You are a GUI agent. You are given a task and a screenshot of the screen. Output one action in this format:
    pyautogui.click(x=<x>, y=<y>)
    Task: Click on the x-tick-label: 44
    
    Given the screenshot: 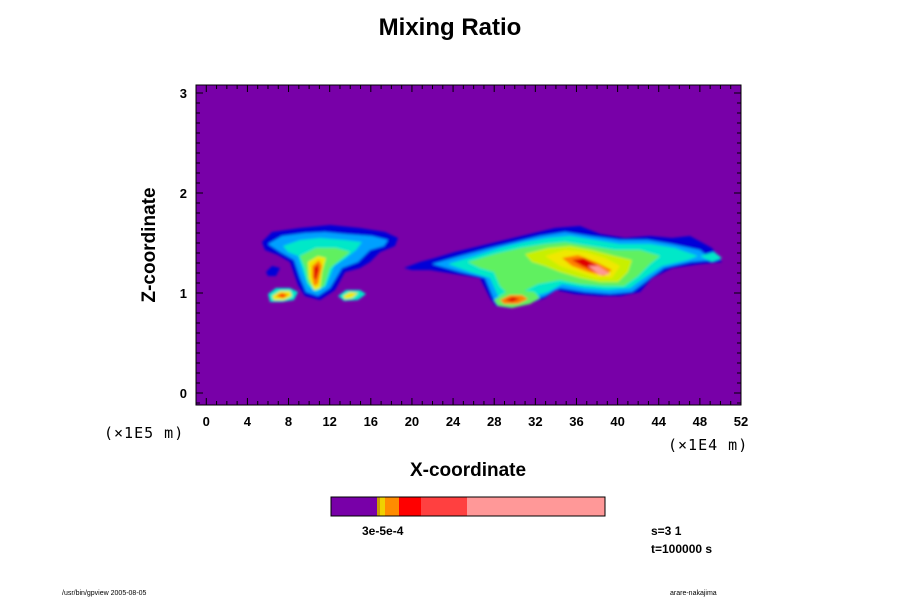 What is the action you would take?
    pyautogui.click(x=659, y=421)
    